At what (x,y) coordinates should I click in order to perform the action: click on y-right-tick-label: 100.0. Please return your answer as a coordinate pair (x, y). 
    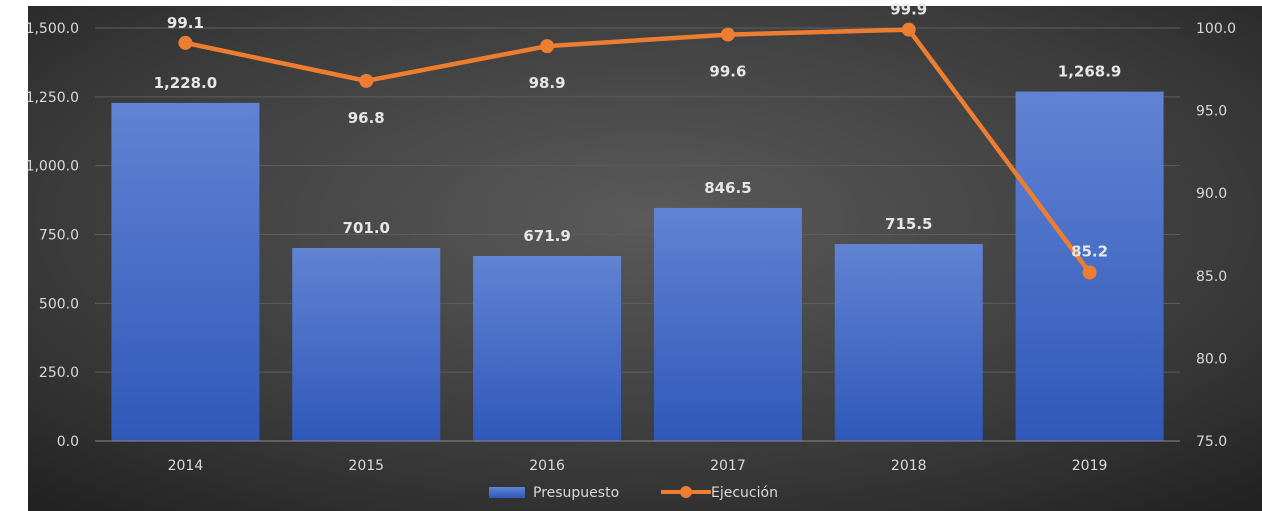
    Looking at the image, I should click on (1216, 29).